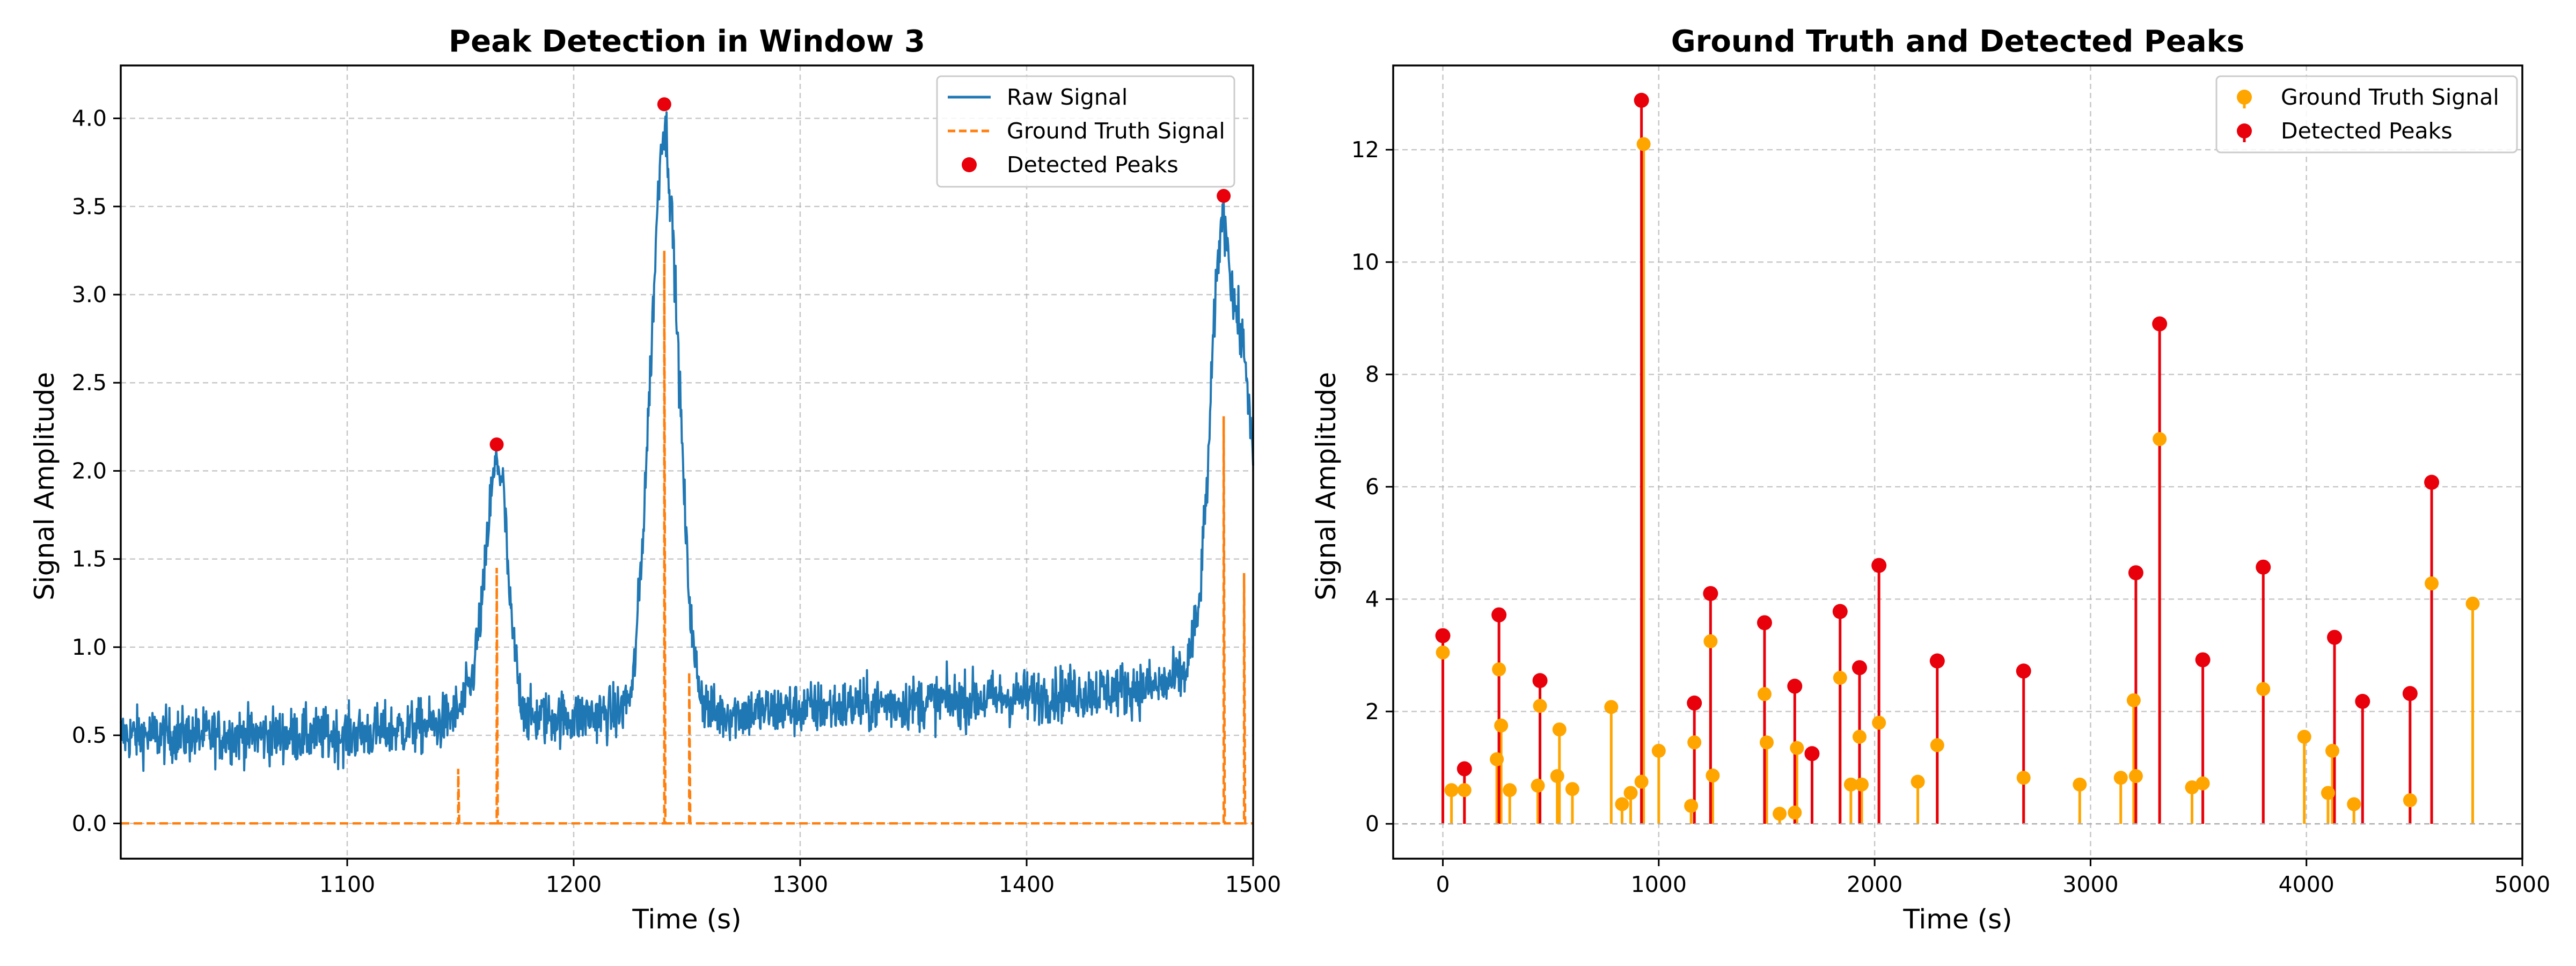  Describe the element at coordinates (2306, 884) in the screenshot. I see `x-tick-label: 4000` at that location.